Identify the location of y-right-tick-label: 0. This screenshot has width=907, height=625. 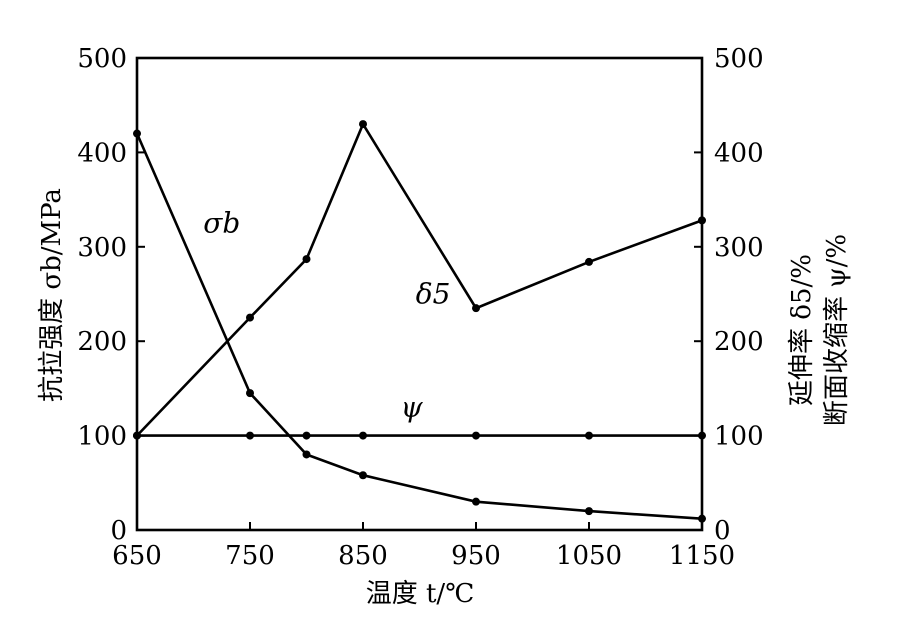
(722, 531).